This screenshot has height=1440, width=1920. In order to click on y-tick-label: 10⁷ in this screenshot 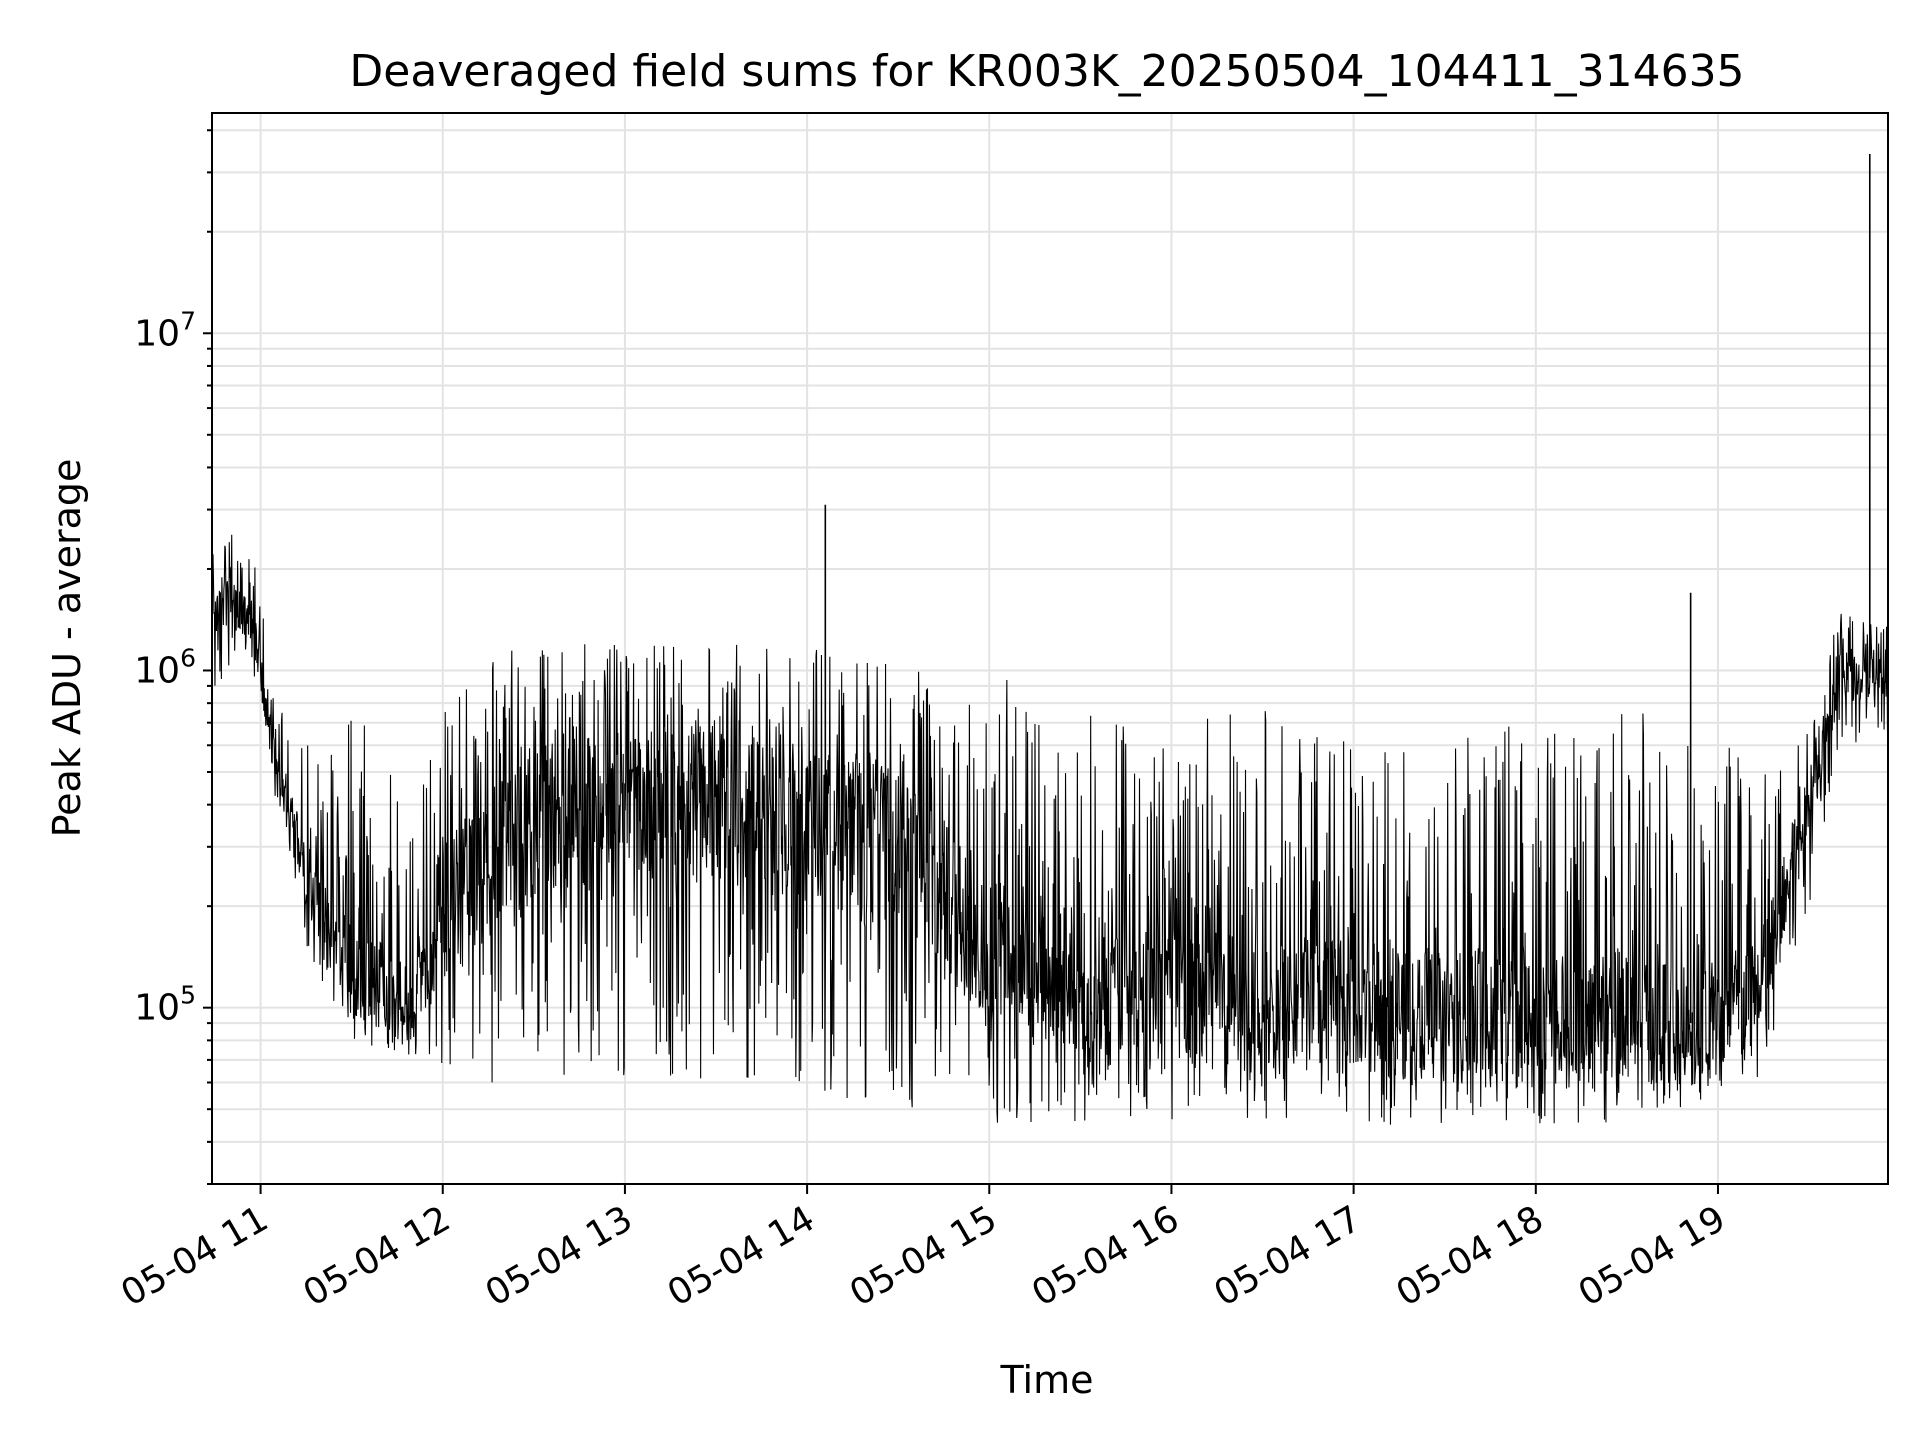, I will do `click(165, 330)`.